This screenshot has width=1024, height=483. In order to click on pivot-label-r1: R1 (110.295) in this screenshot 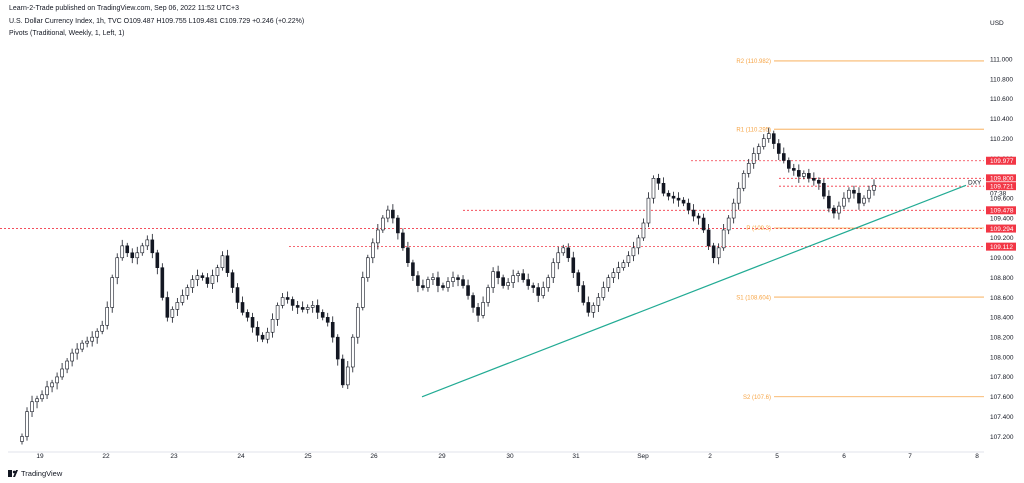, I will do `click(753, 130)`.